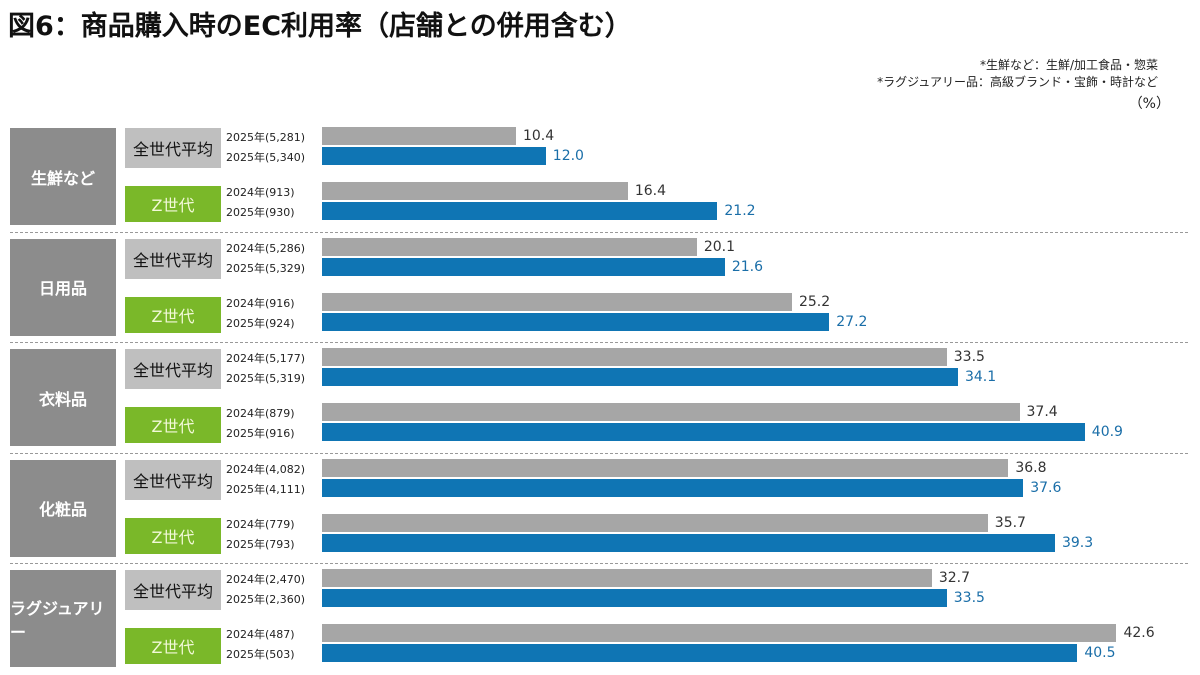 The width and height of the screenshot is (1200, 675). What do you see at coordinates (954, 578) in the screenshot?
I see `value-label: 32.7` at bounding box center [954, 578].